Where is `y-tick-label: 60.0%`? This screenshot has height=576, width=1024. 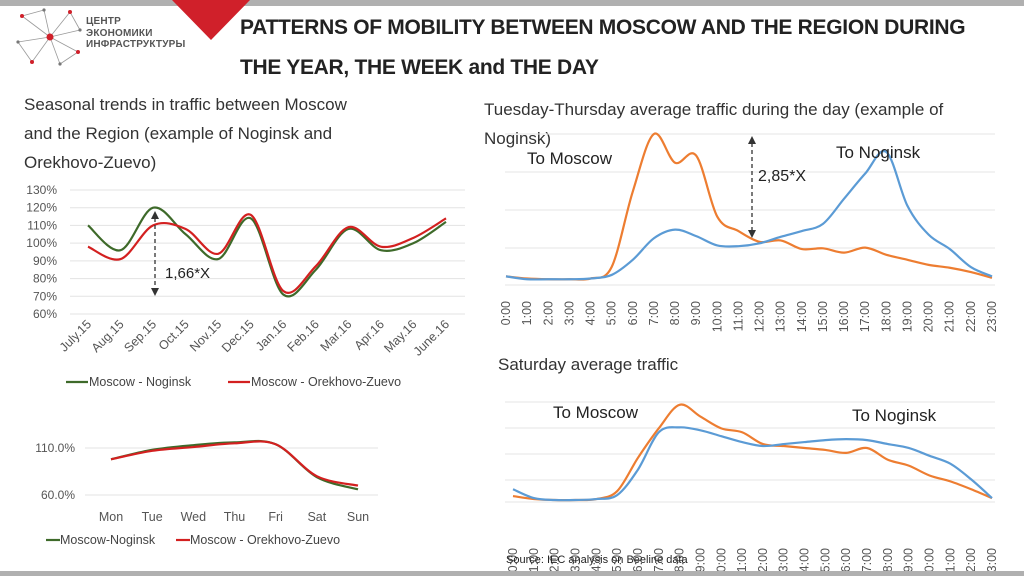 y-tick-label: 60.0% is located at coordinates (58, 495).